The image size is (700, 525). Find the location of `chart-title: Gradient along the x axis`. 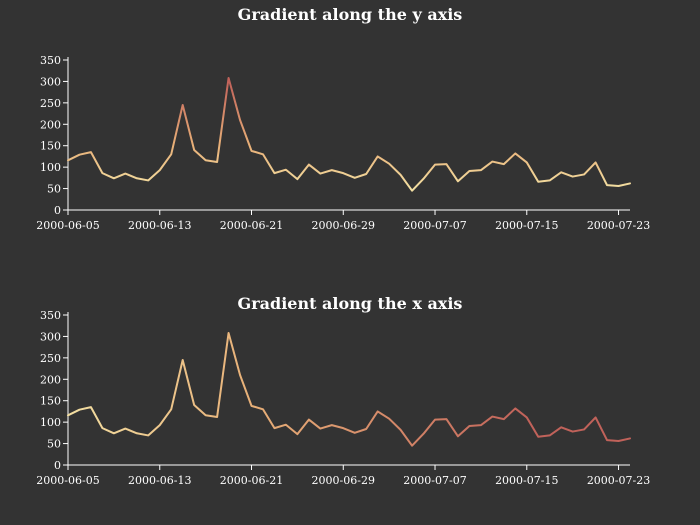

chart-title: Gradient along the x axis is located at coordinates (350, 303).